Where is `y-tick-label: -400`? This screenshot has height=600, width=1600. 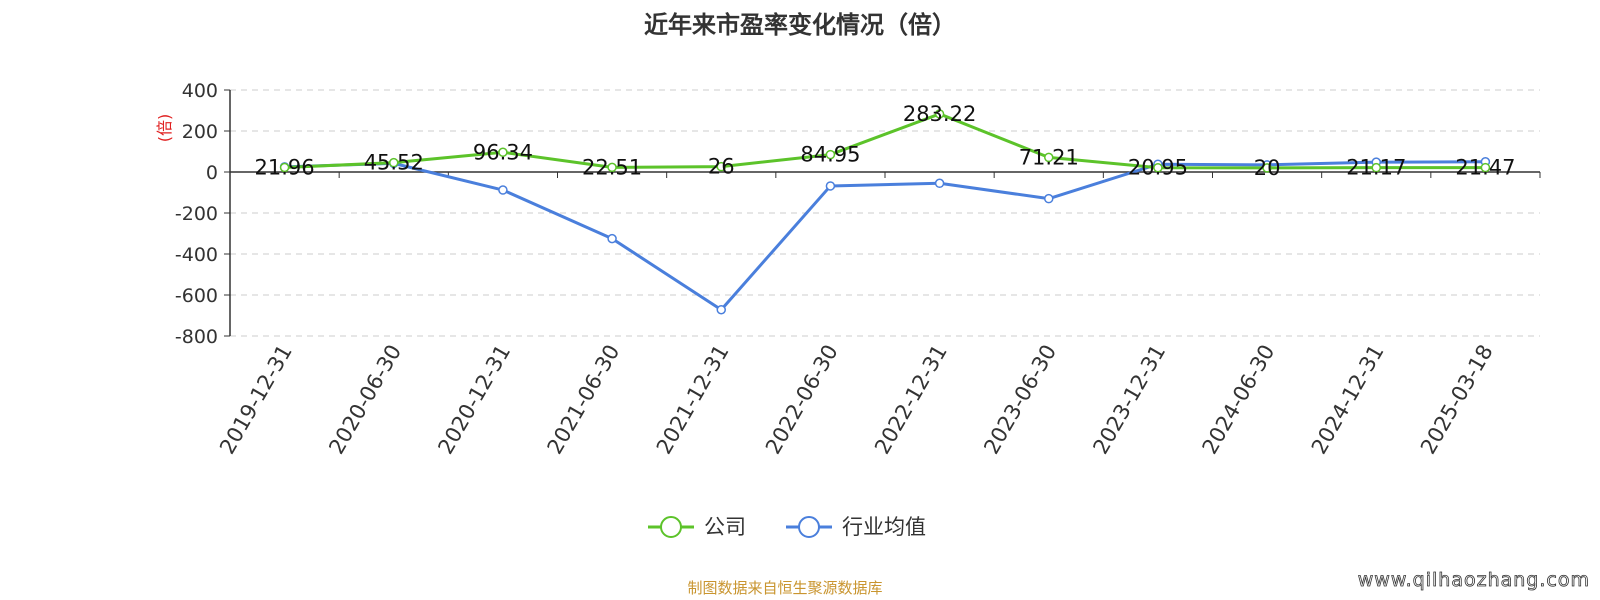
y-tick-label: -400 is located at coordinates (196, 255).